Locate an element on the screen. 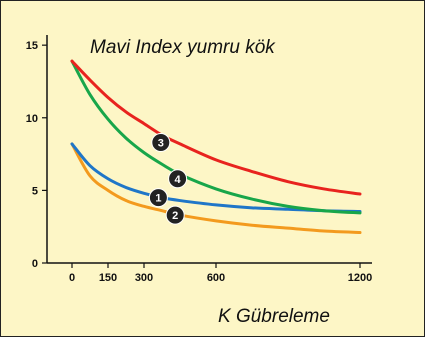 Image resolution: width=425 pixels, height=337 pixels. y-tick-label: 10 is located at coordinates (32, 119).